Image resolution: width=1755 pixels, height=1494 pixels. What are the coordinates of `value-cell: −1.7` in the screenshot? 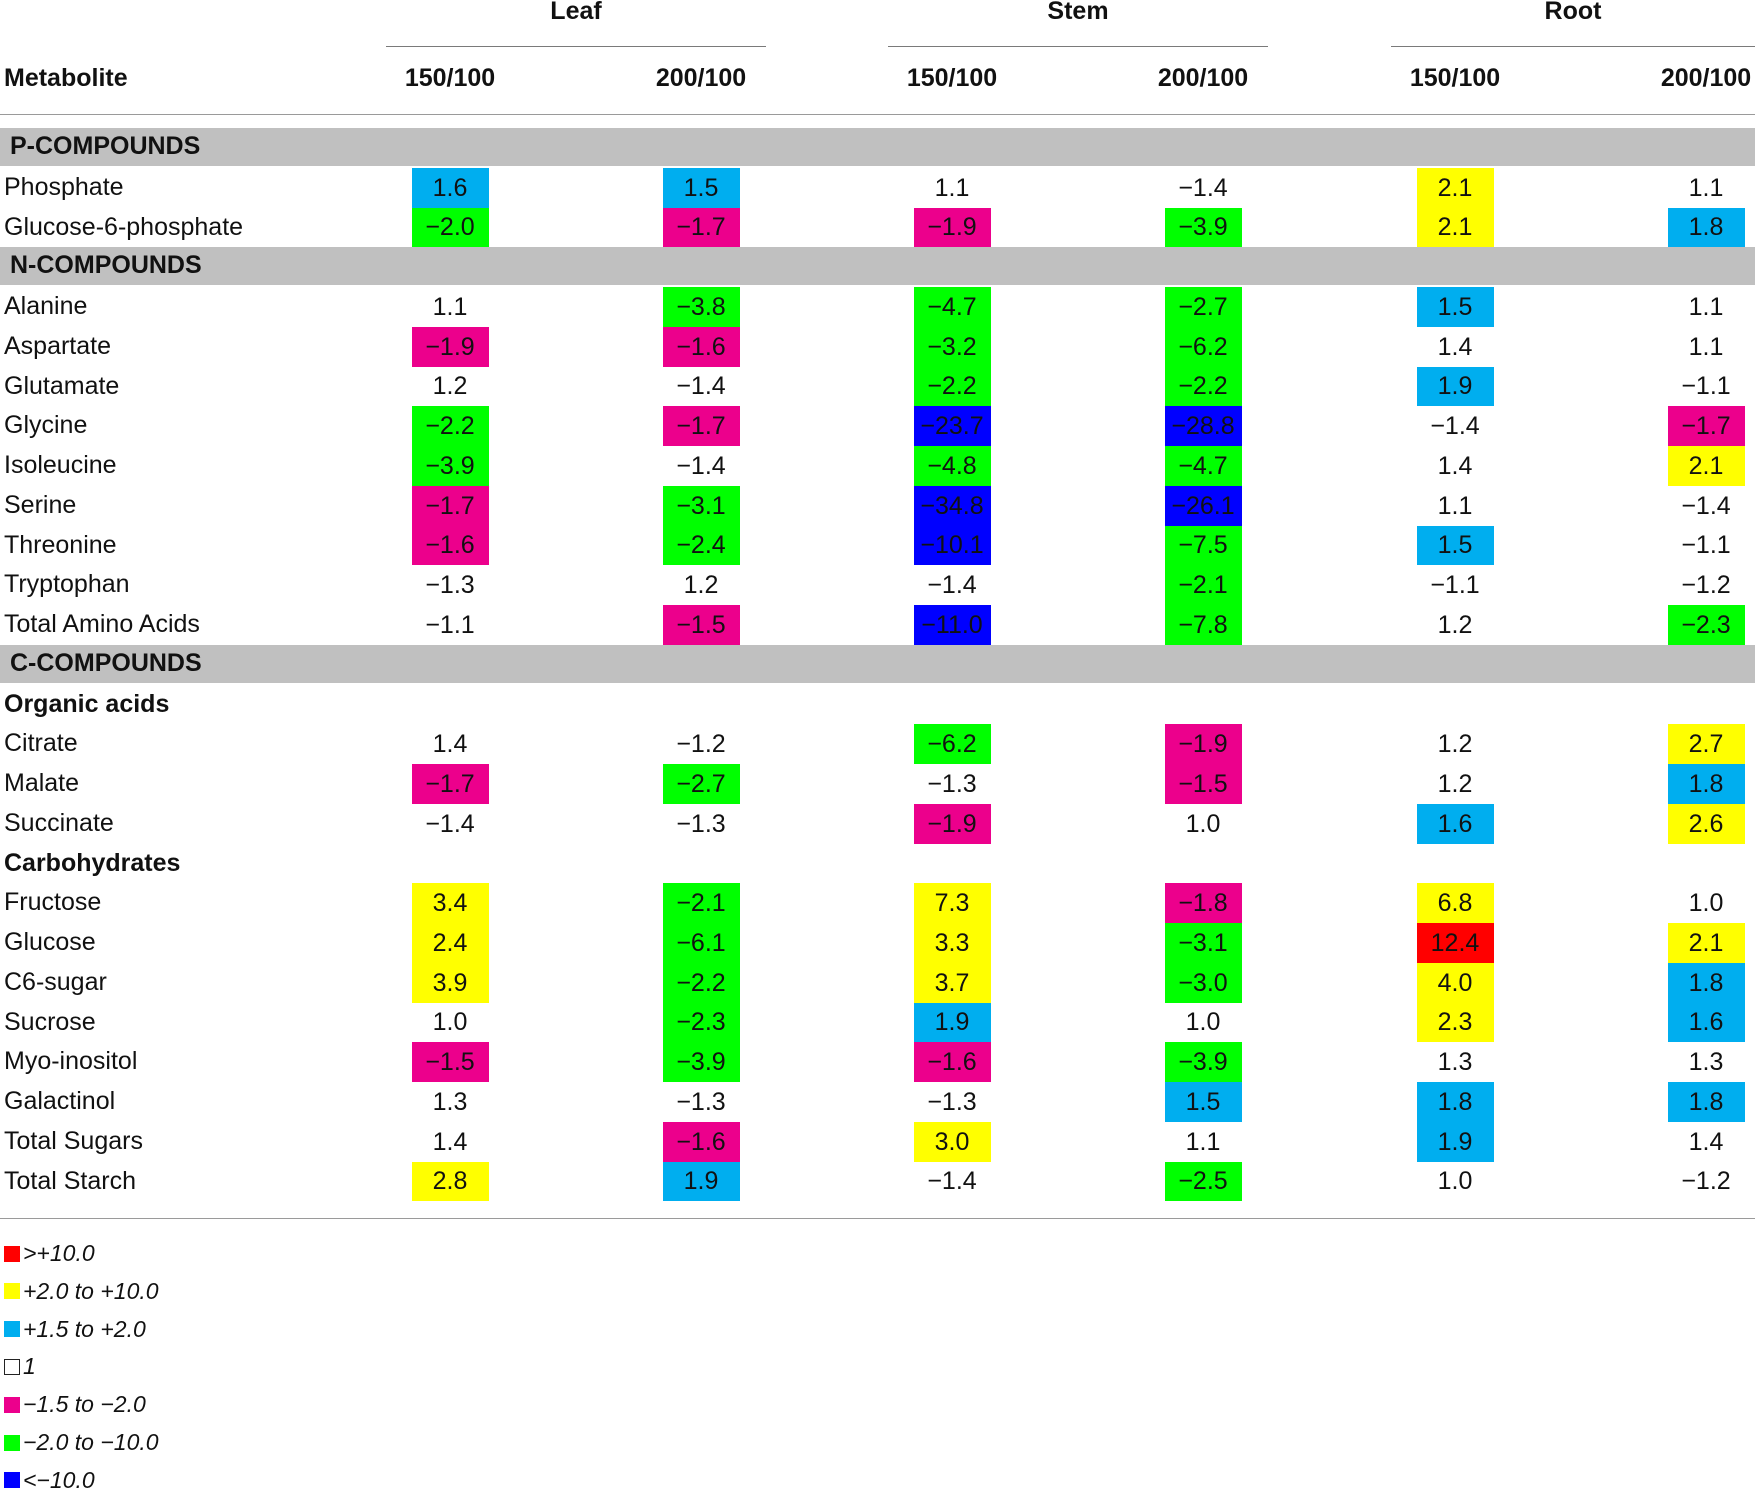 It's located at (701, 426).